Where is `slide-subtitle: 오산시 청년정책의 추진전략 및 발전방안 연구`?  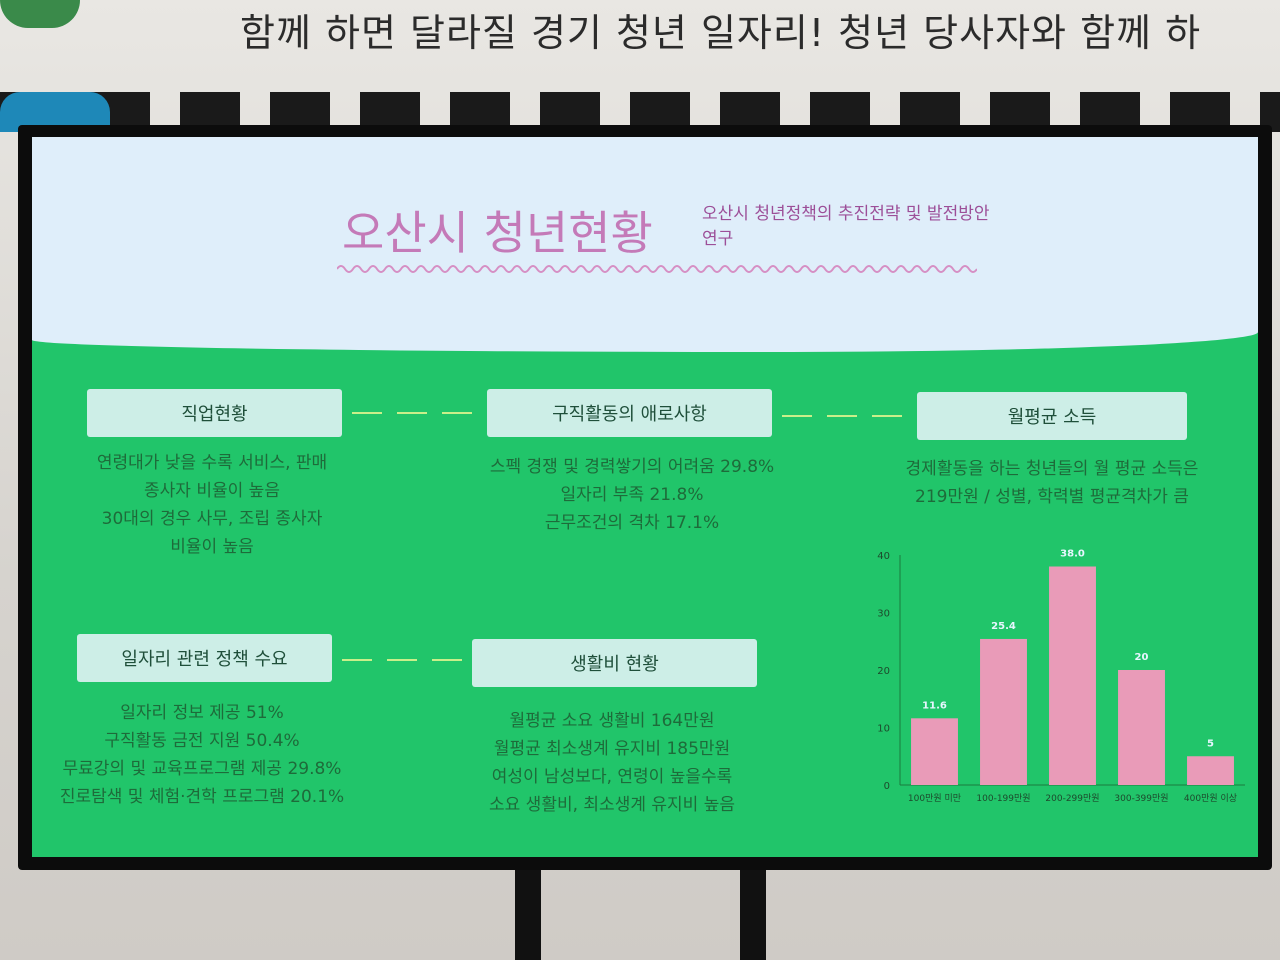
slide-subtitle: 오산시 청년정책의 추진전략 및 발전방안 연구 is located at coordinates (846, 226).